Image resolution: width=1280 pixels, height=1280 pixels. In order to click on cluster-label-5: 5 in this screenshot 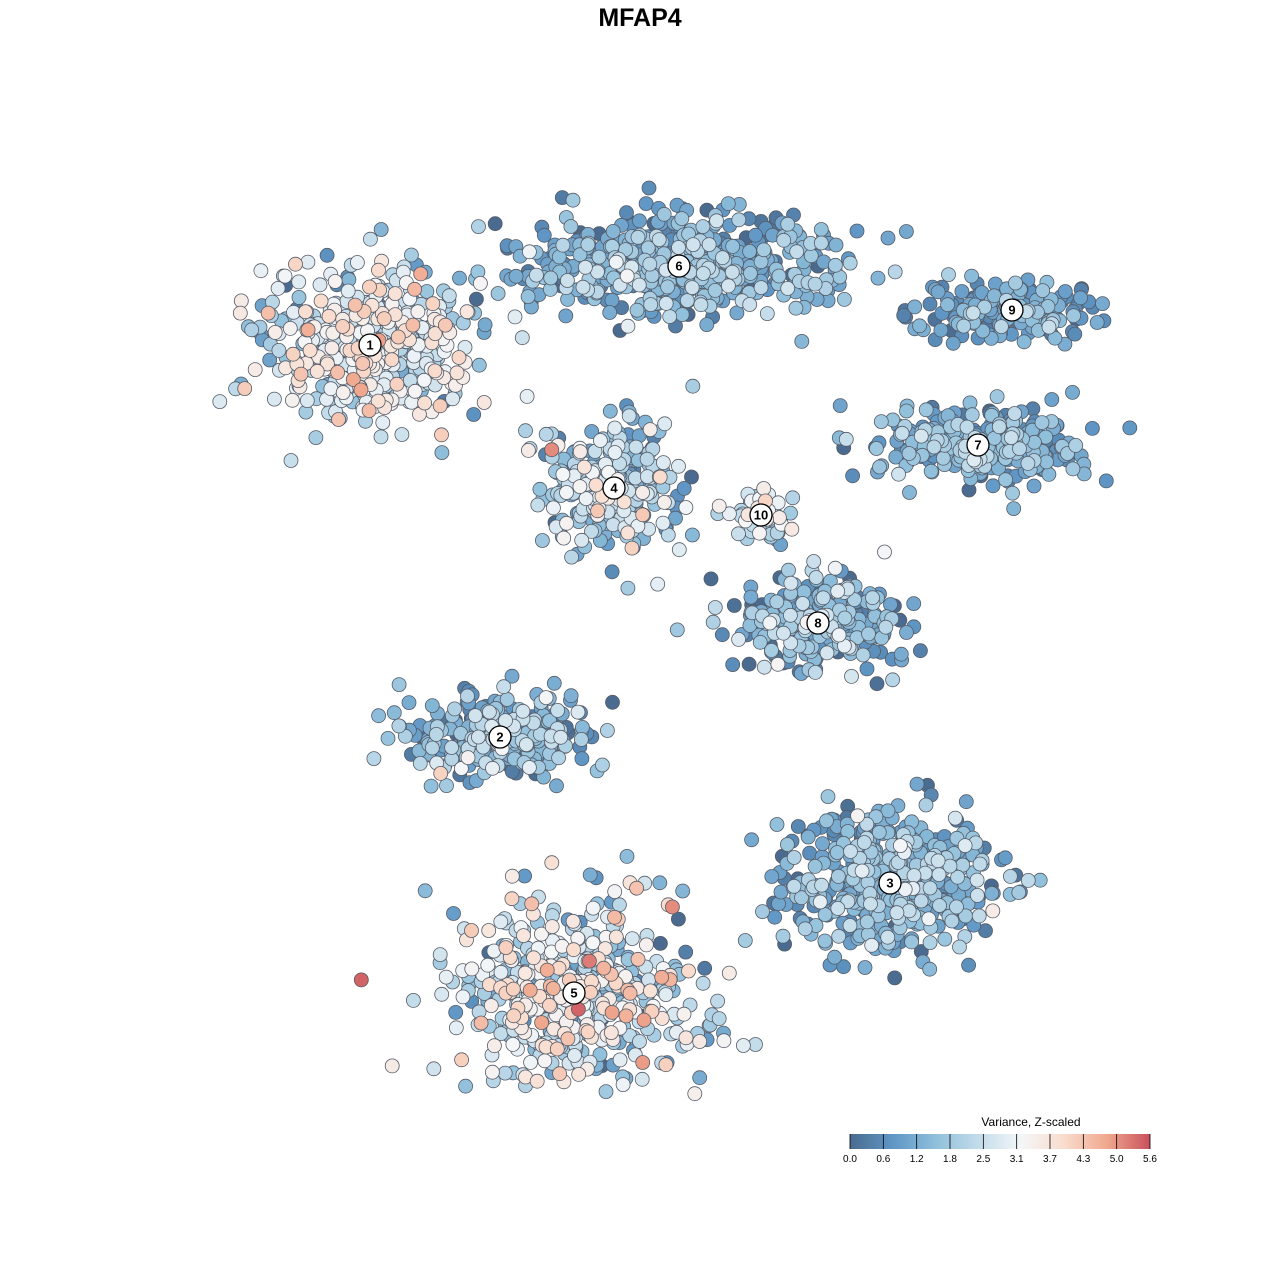, I will do `click(574, 993)`.